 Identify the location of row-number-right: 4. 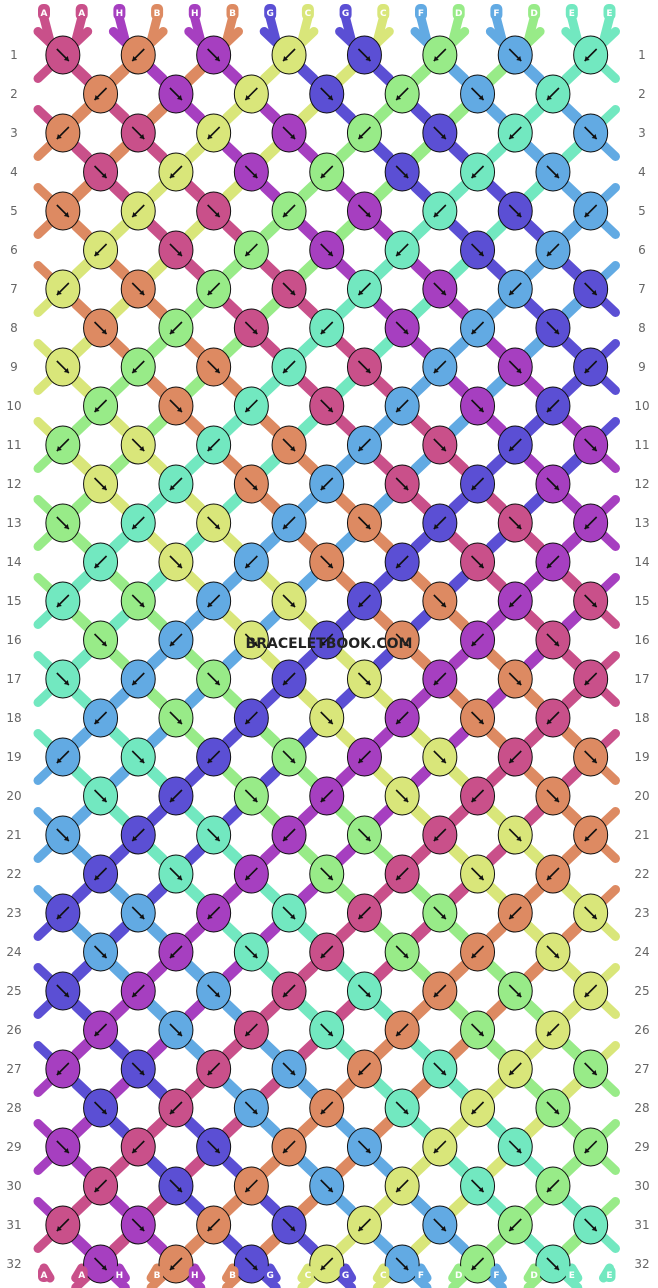
(642, 172).